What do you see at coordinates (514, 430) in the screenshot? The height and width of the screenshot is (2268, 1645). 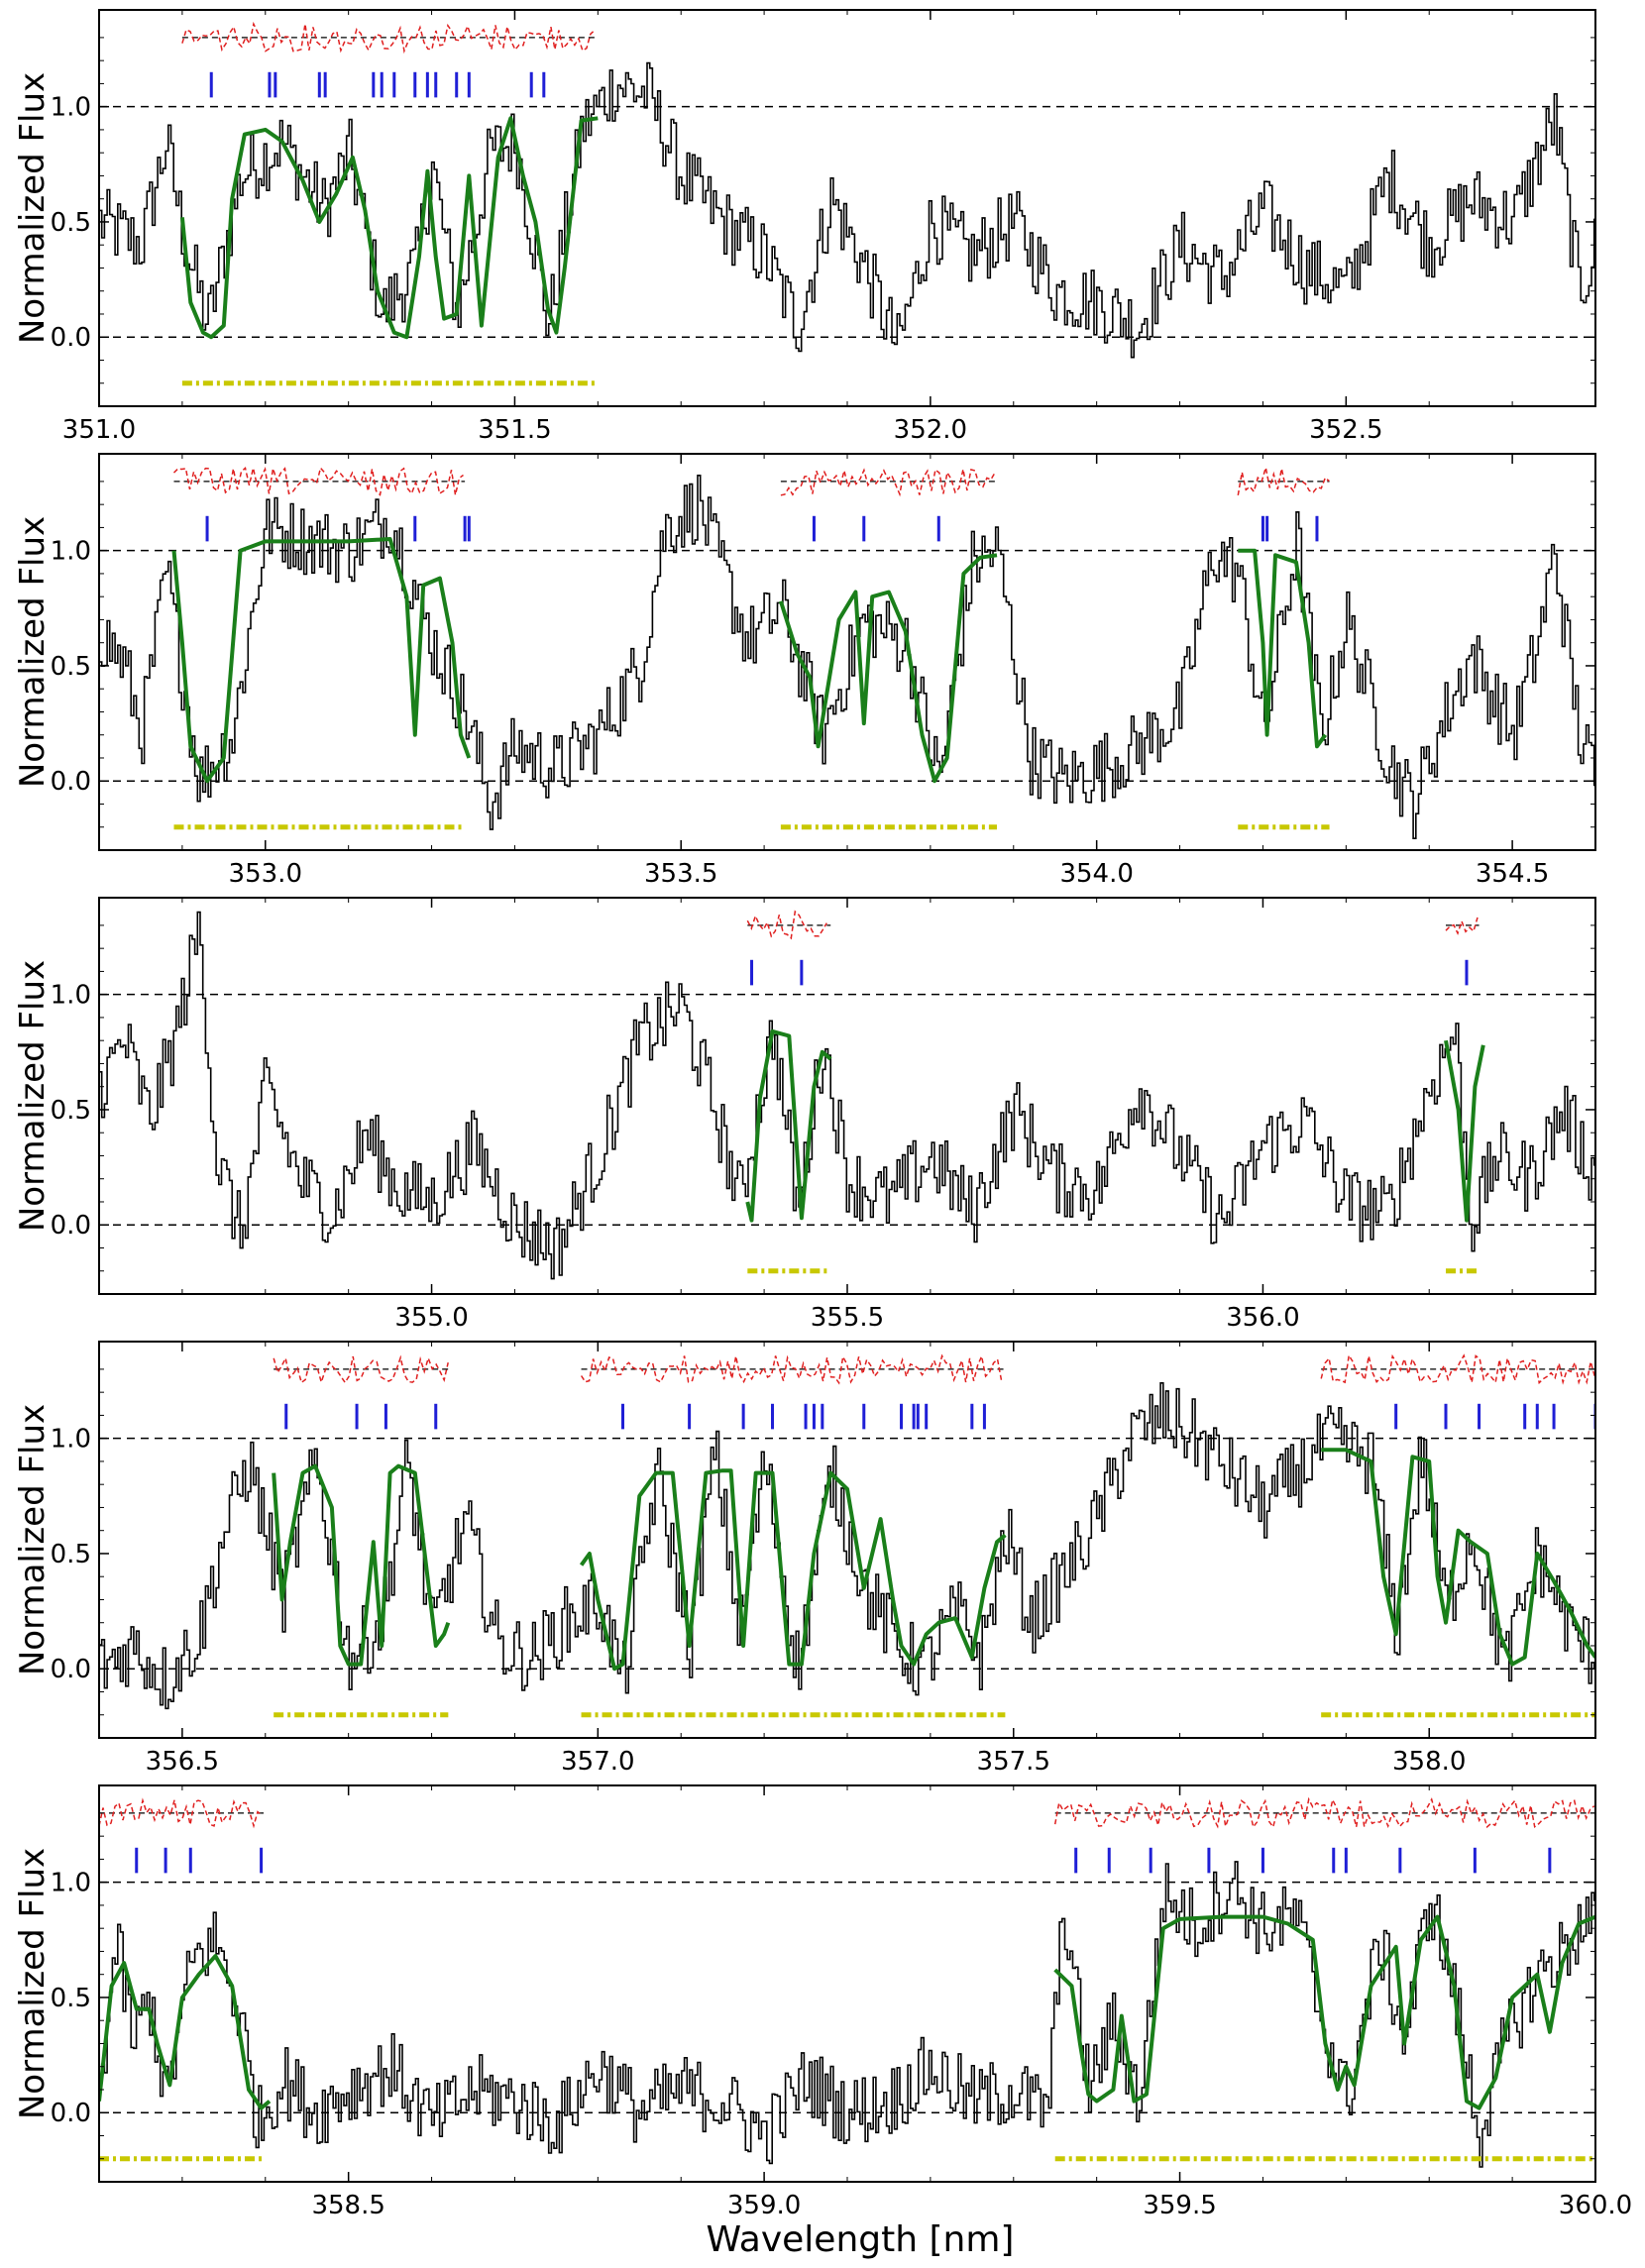 I see `x-tick-label: 351.5` at bounding box center [514, 430].